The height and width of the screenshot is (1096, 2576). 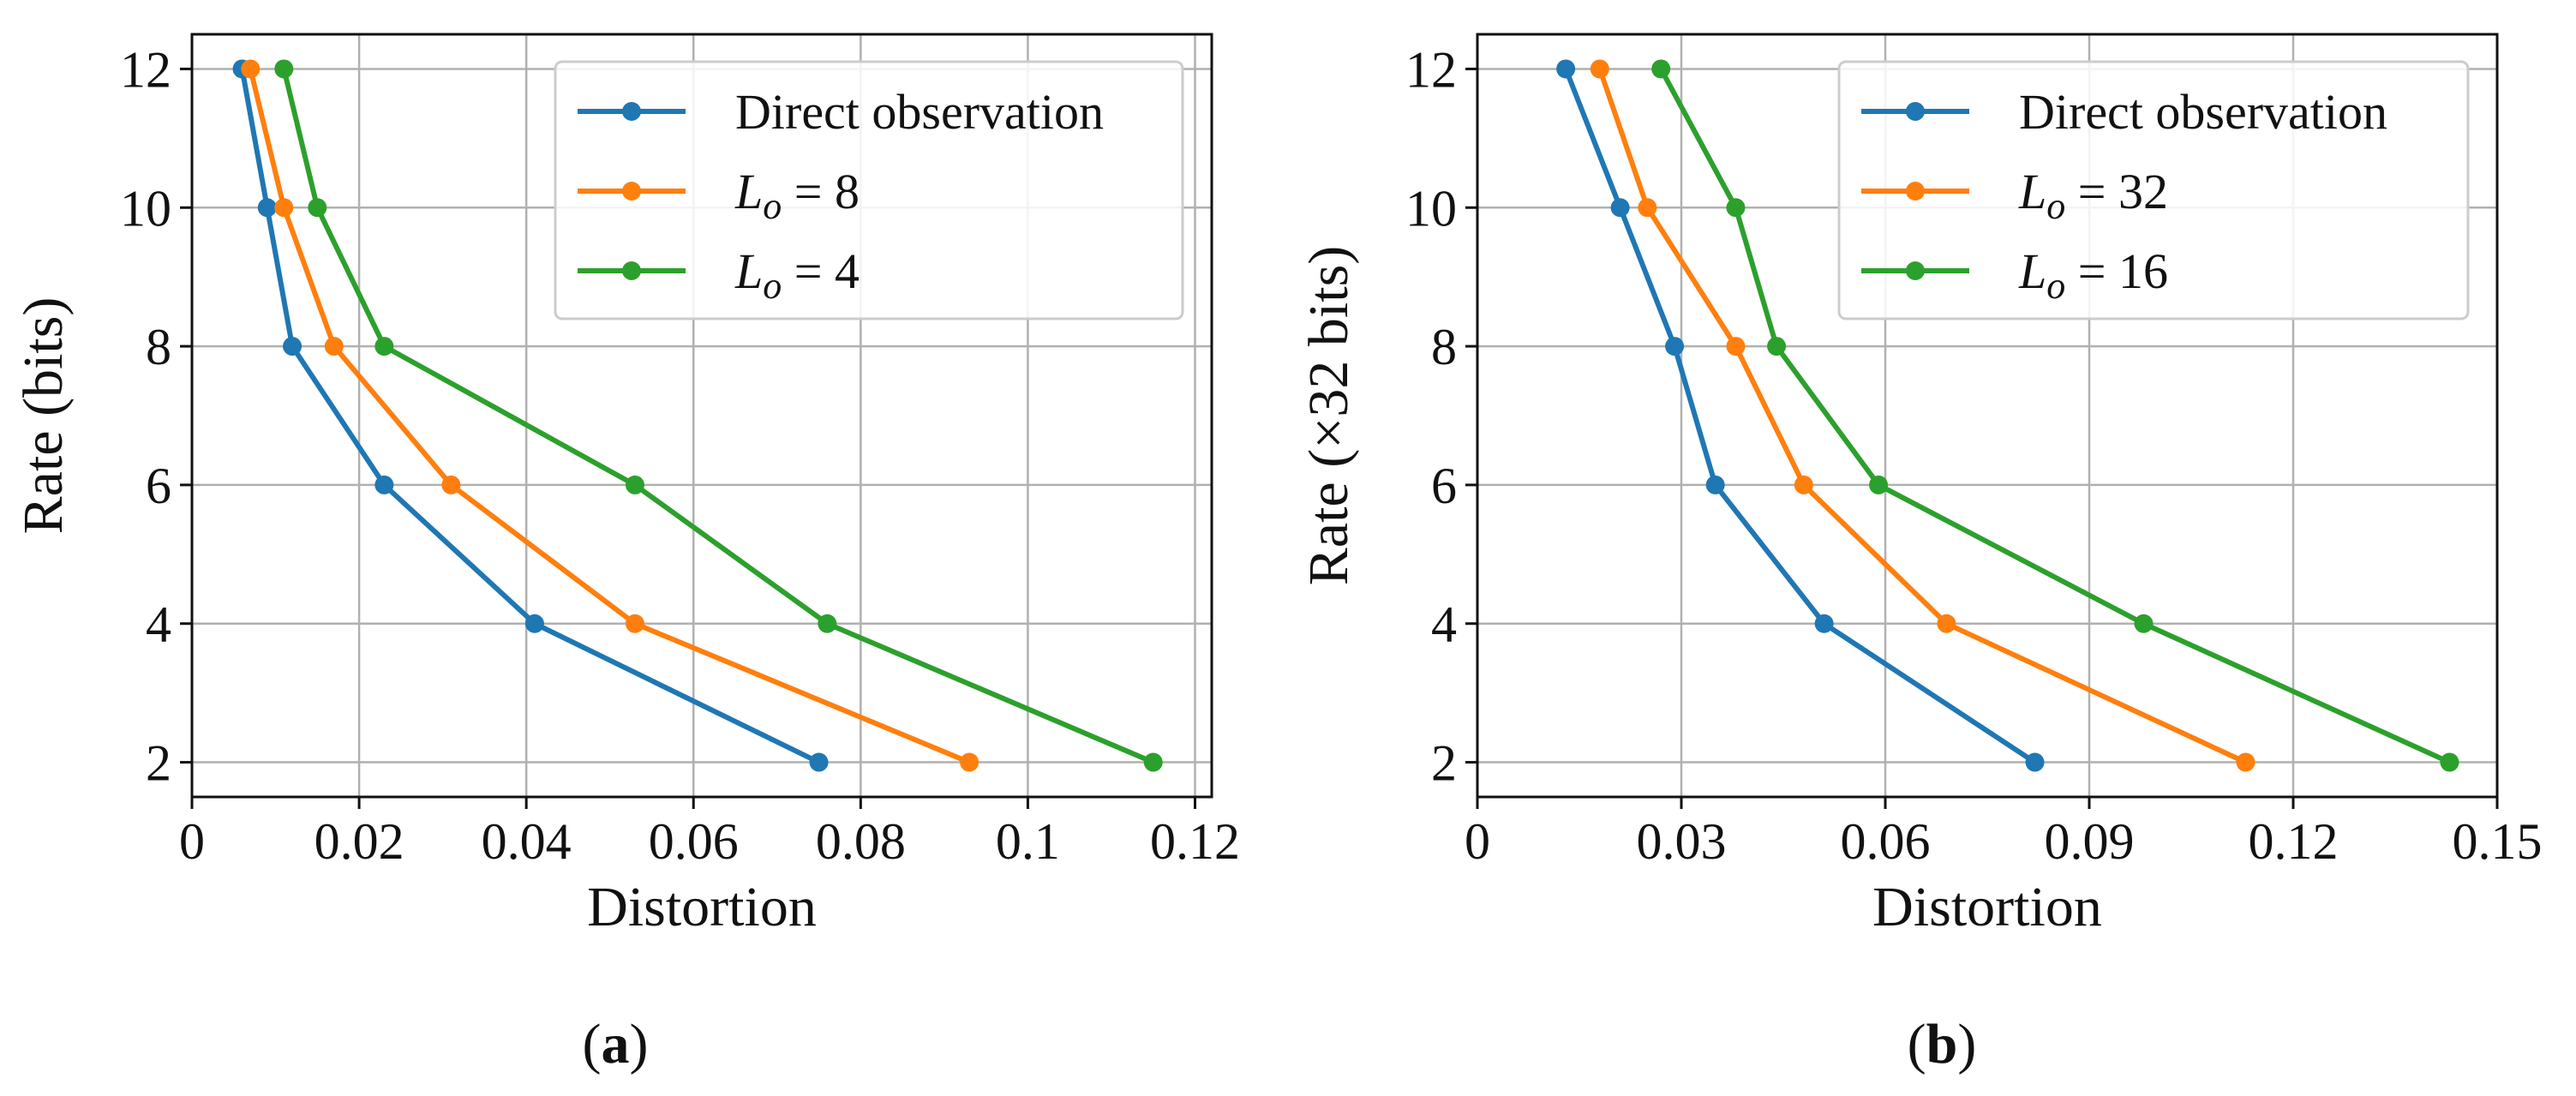 I want to click on x-tick-label: 0.04, so click(x=527, y=842).